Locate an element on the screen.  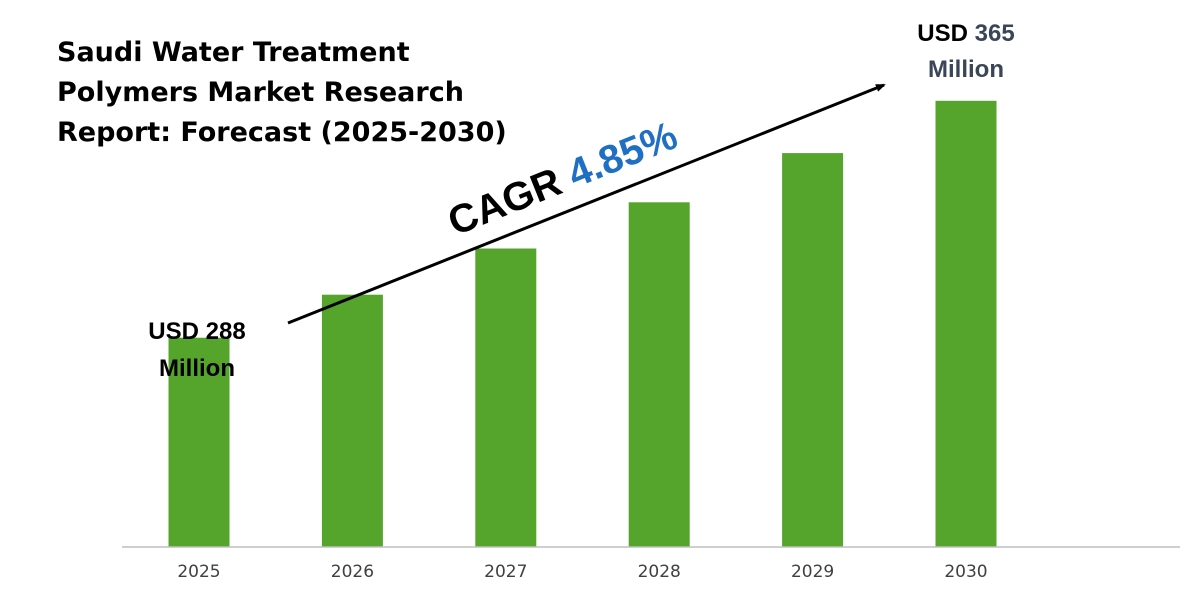
start-value-unit: Million is located at coordinates (197, 368).